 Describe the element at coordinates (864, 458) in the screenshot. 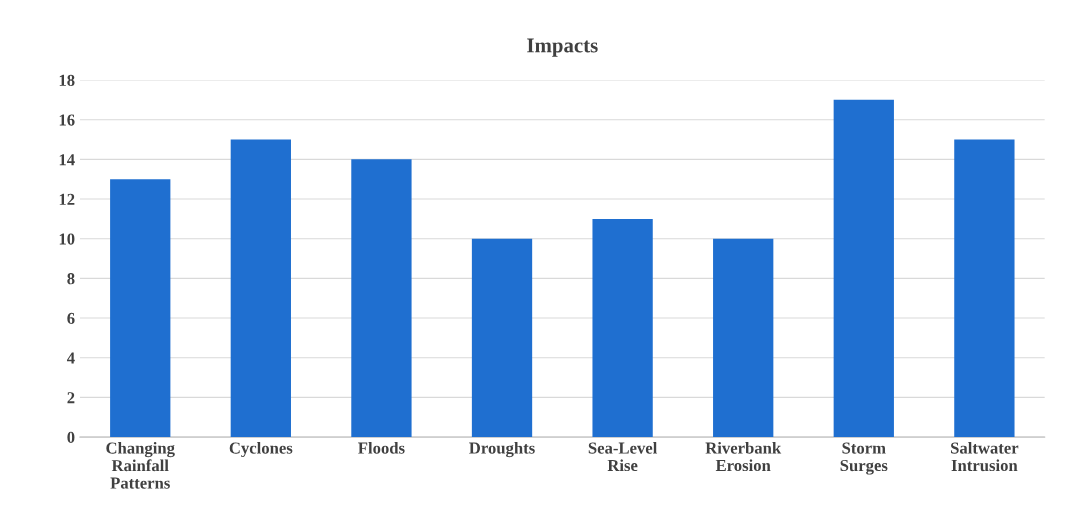

I see `x-tick-label: Storm Surges` at that location.